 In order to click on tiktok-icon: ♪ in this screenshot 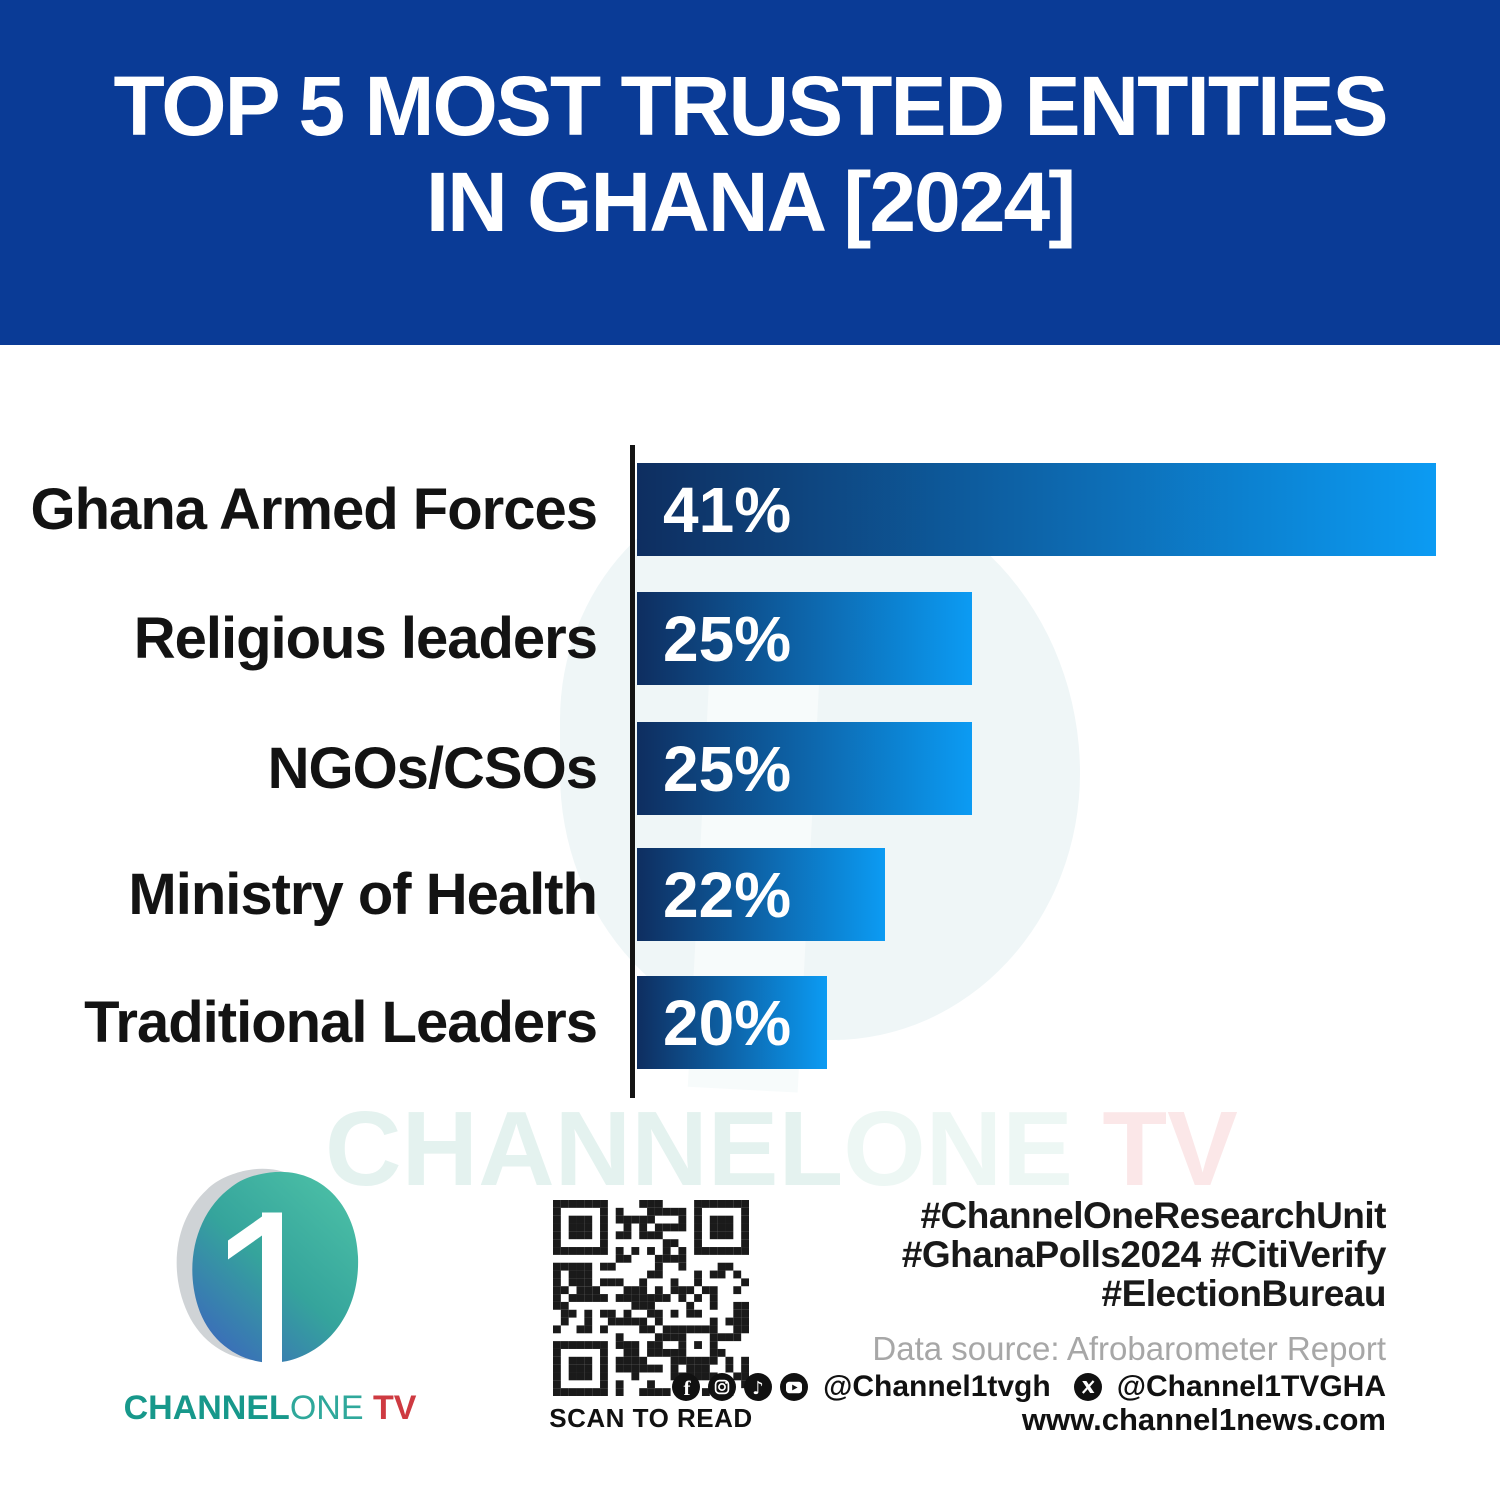, I will do `click(758, 1387)`.